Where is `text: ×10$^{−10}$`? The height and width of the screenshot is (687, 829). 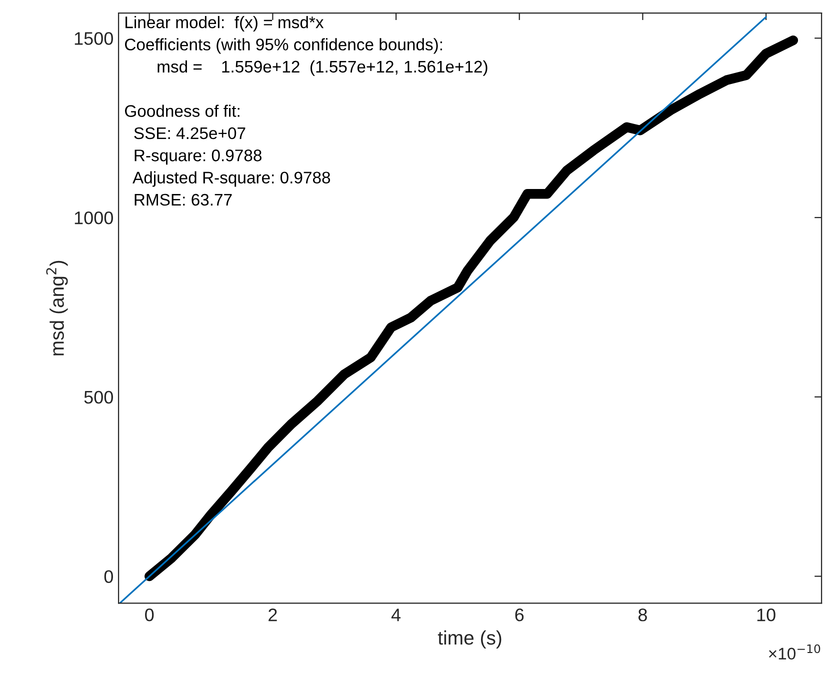 text: ×10$^{−10}$ is located at coordinates (794, 652).